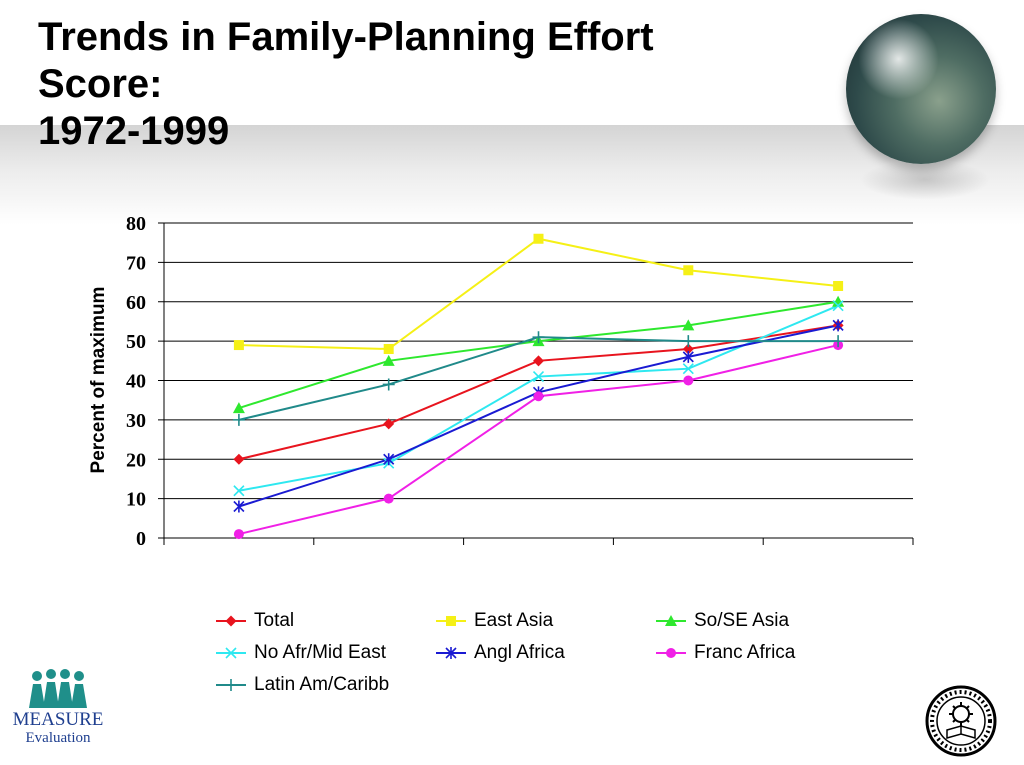  I want to click on y-tick-label: 30, so click(136, 421).